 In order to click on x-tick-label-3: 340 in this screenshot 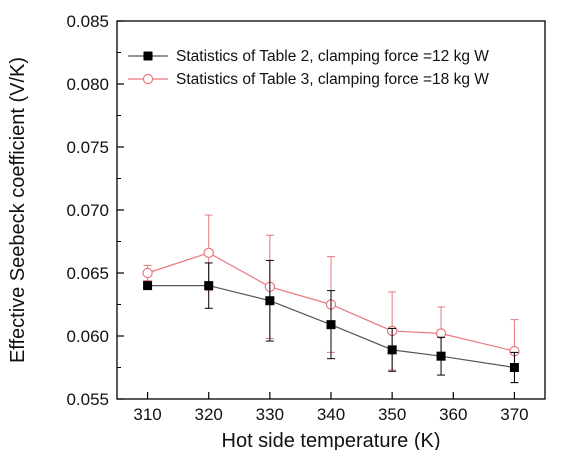, I will do `click(331, 414)`.